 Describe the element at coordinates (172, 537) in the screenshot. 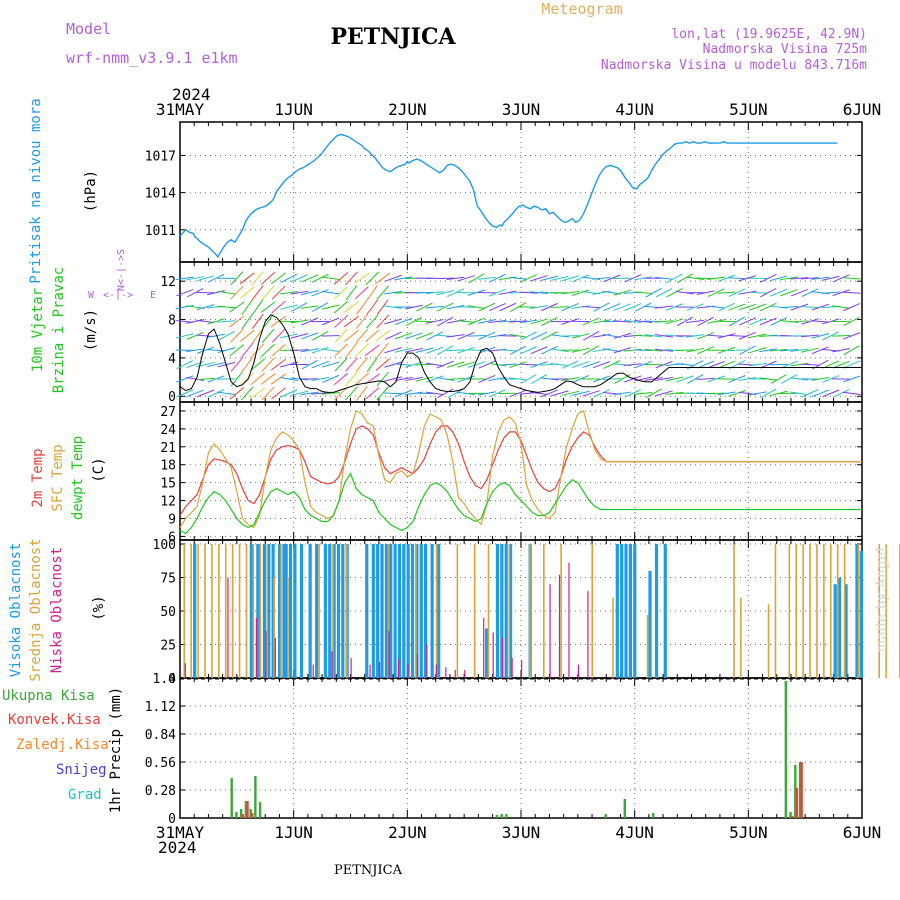

I see `ytick-label: 6` at that location.